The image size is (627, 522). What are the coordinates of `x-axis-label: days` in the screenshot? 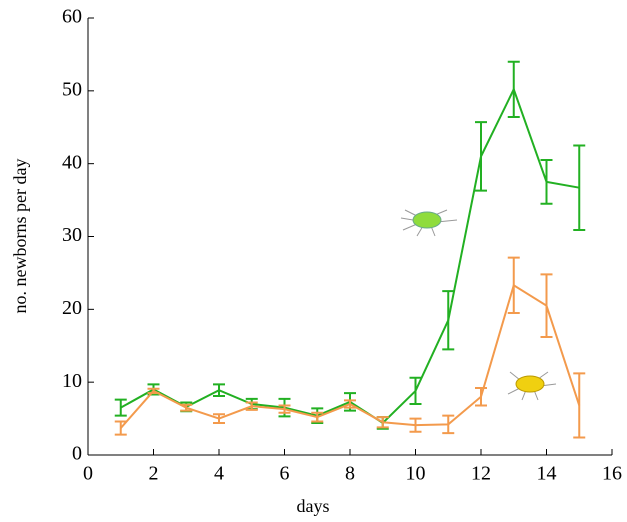 It's located at (313, 506).